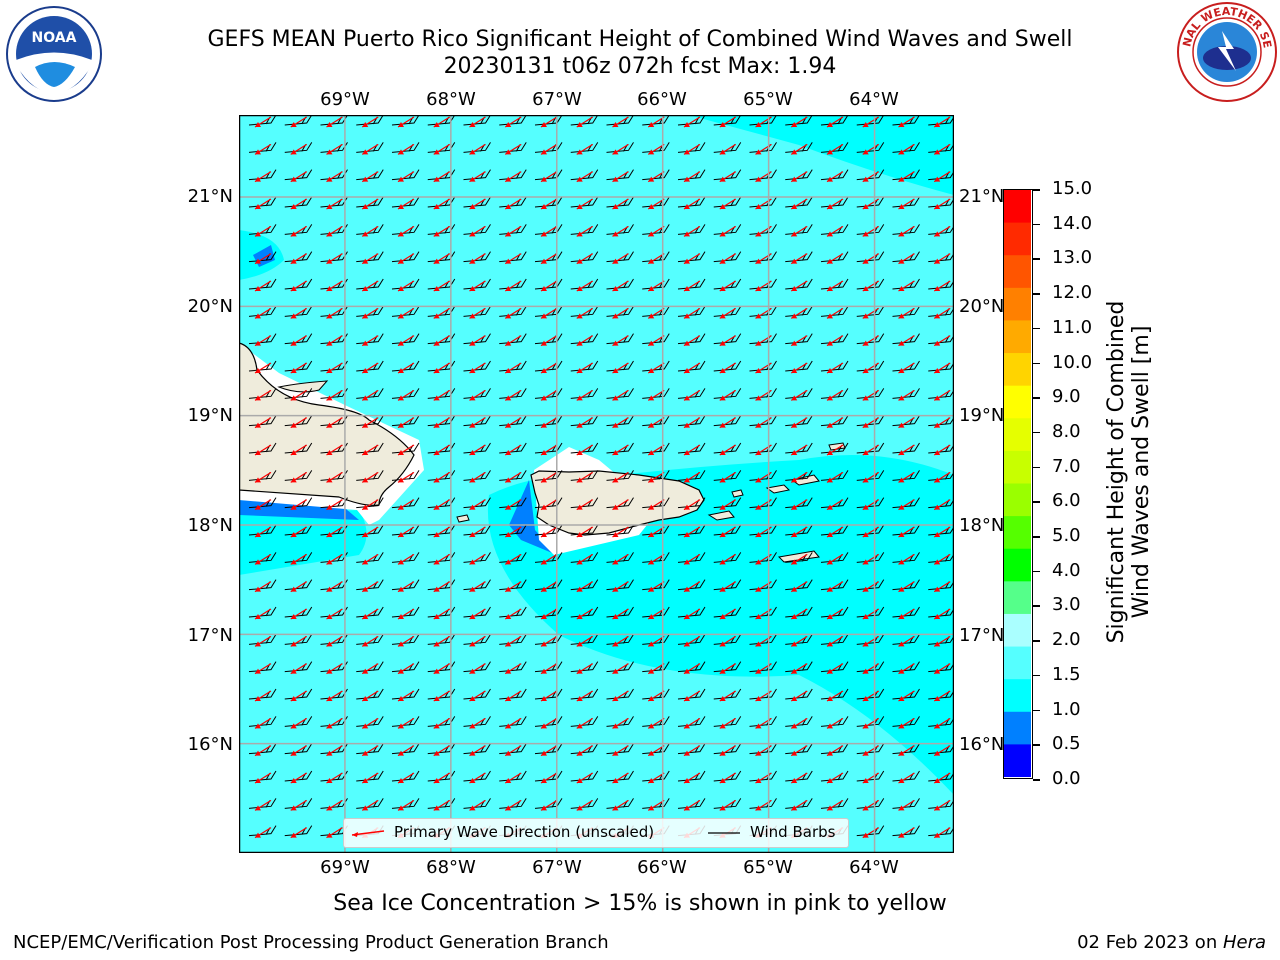 The height and width of the screenshot is (960, 1280). Describe the element at coordinates (1066, 605) in the screenshot. I see `colorbar-tick-label: 3.0` at that location.